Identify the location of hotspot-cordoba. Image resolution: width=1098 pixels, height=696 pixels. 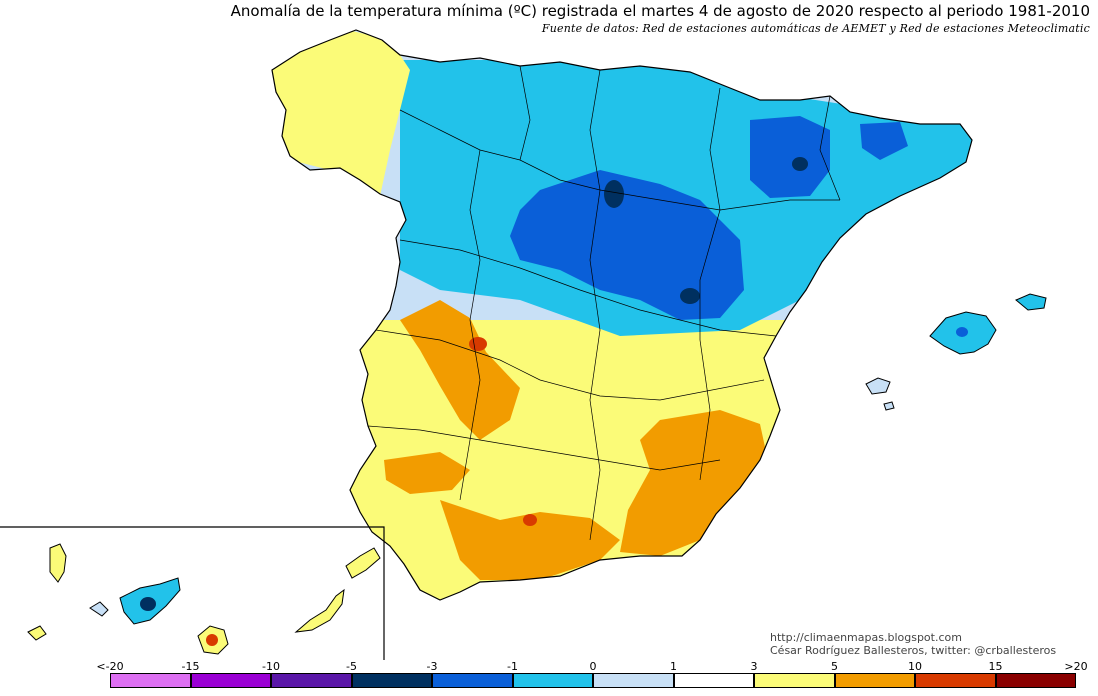
(530, 520).